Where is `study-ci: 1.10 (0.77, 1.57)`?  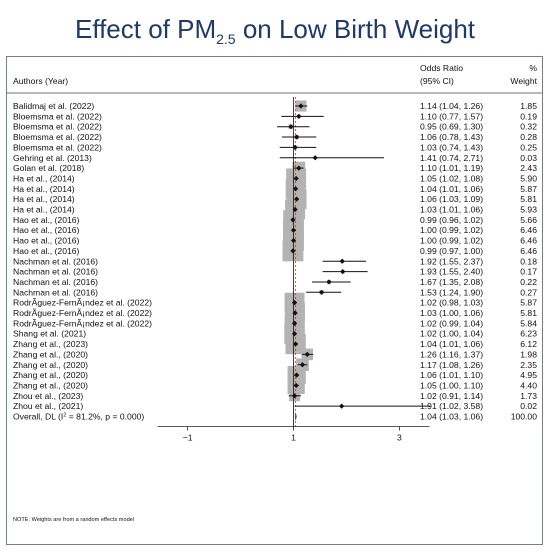
study-ci: 1.10 (0.77, 1.57) is located at coordinates (451, 116).